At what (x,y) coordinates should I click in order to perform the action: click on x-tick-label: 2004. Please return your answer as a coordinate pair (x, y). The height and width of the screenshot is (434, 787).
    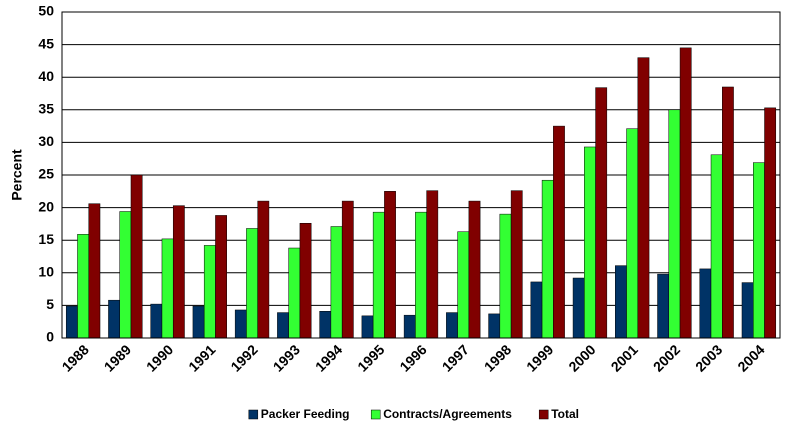
    Looking at the image, I should click on (750, 357).